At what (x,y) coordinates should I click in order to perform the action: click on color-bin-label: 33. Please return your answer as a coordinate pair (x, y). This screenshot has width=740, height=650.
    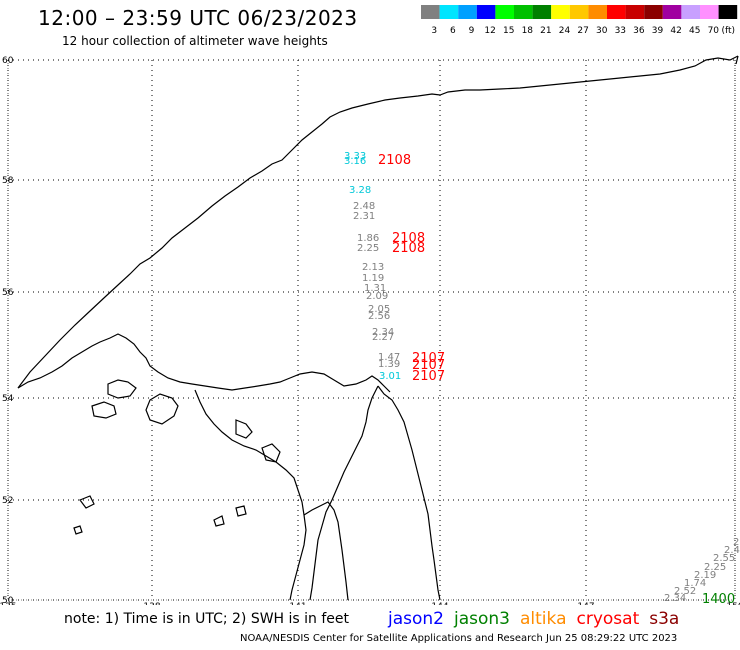
    Looking at the image, I should click on (620, 31).